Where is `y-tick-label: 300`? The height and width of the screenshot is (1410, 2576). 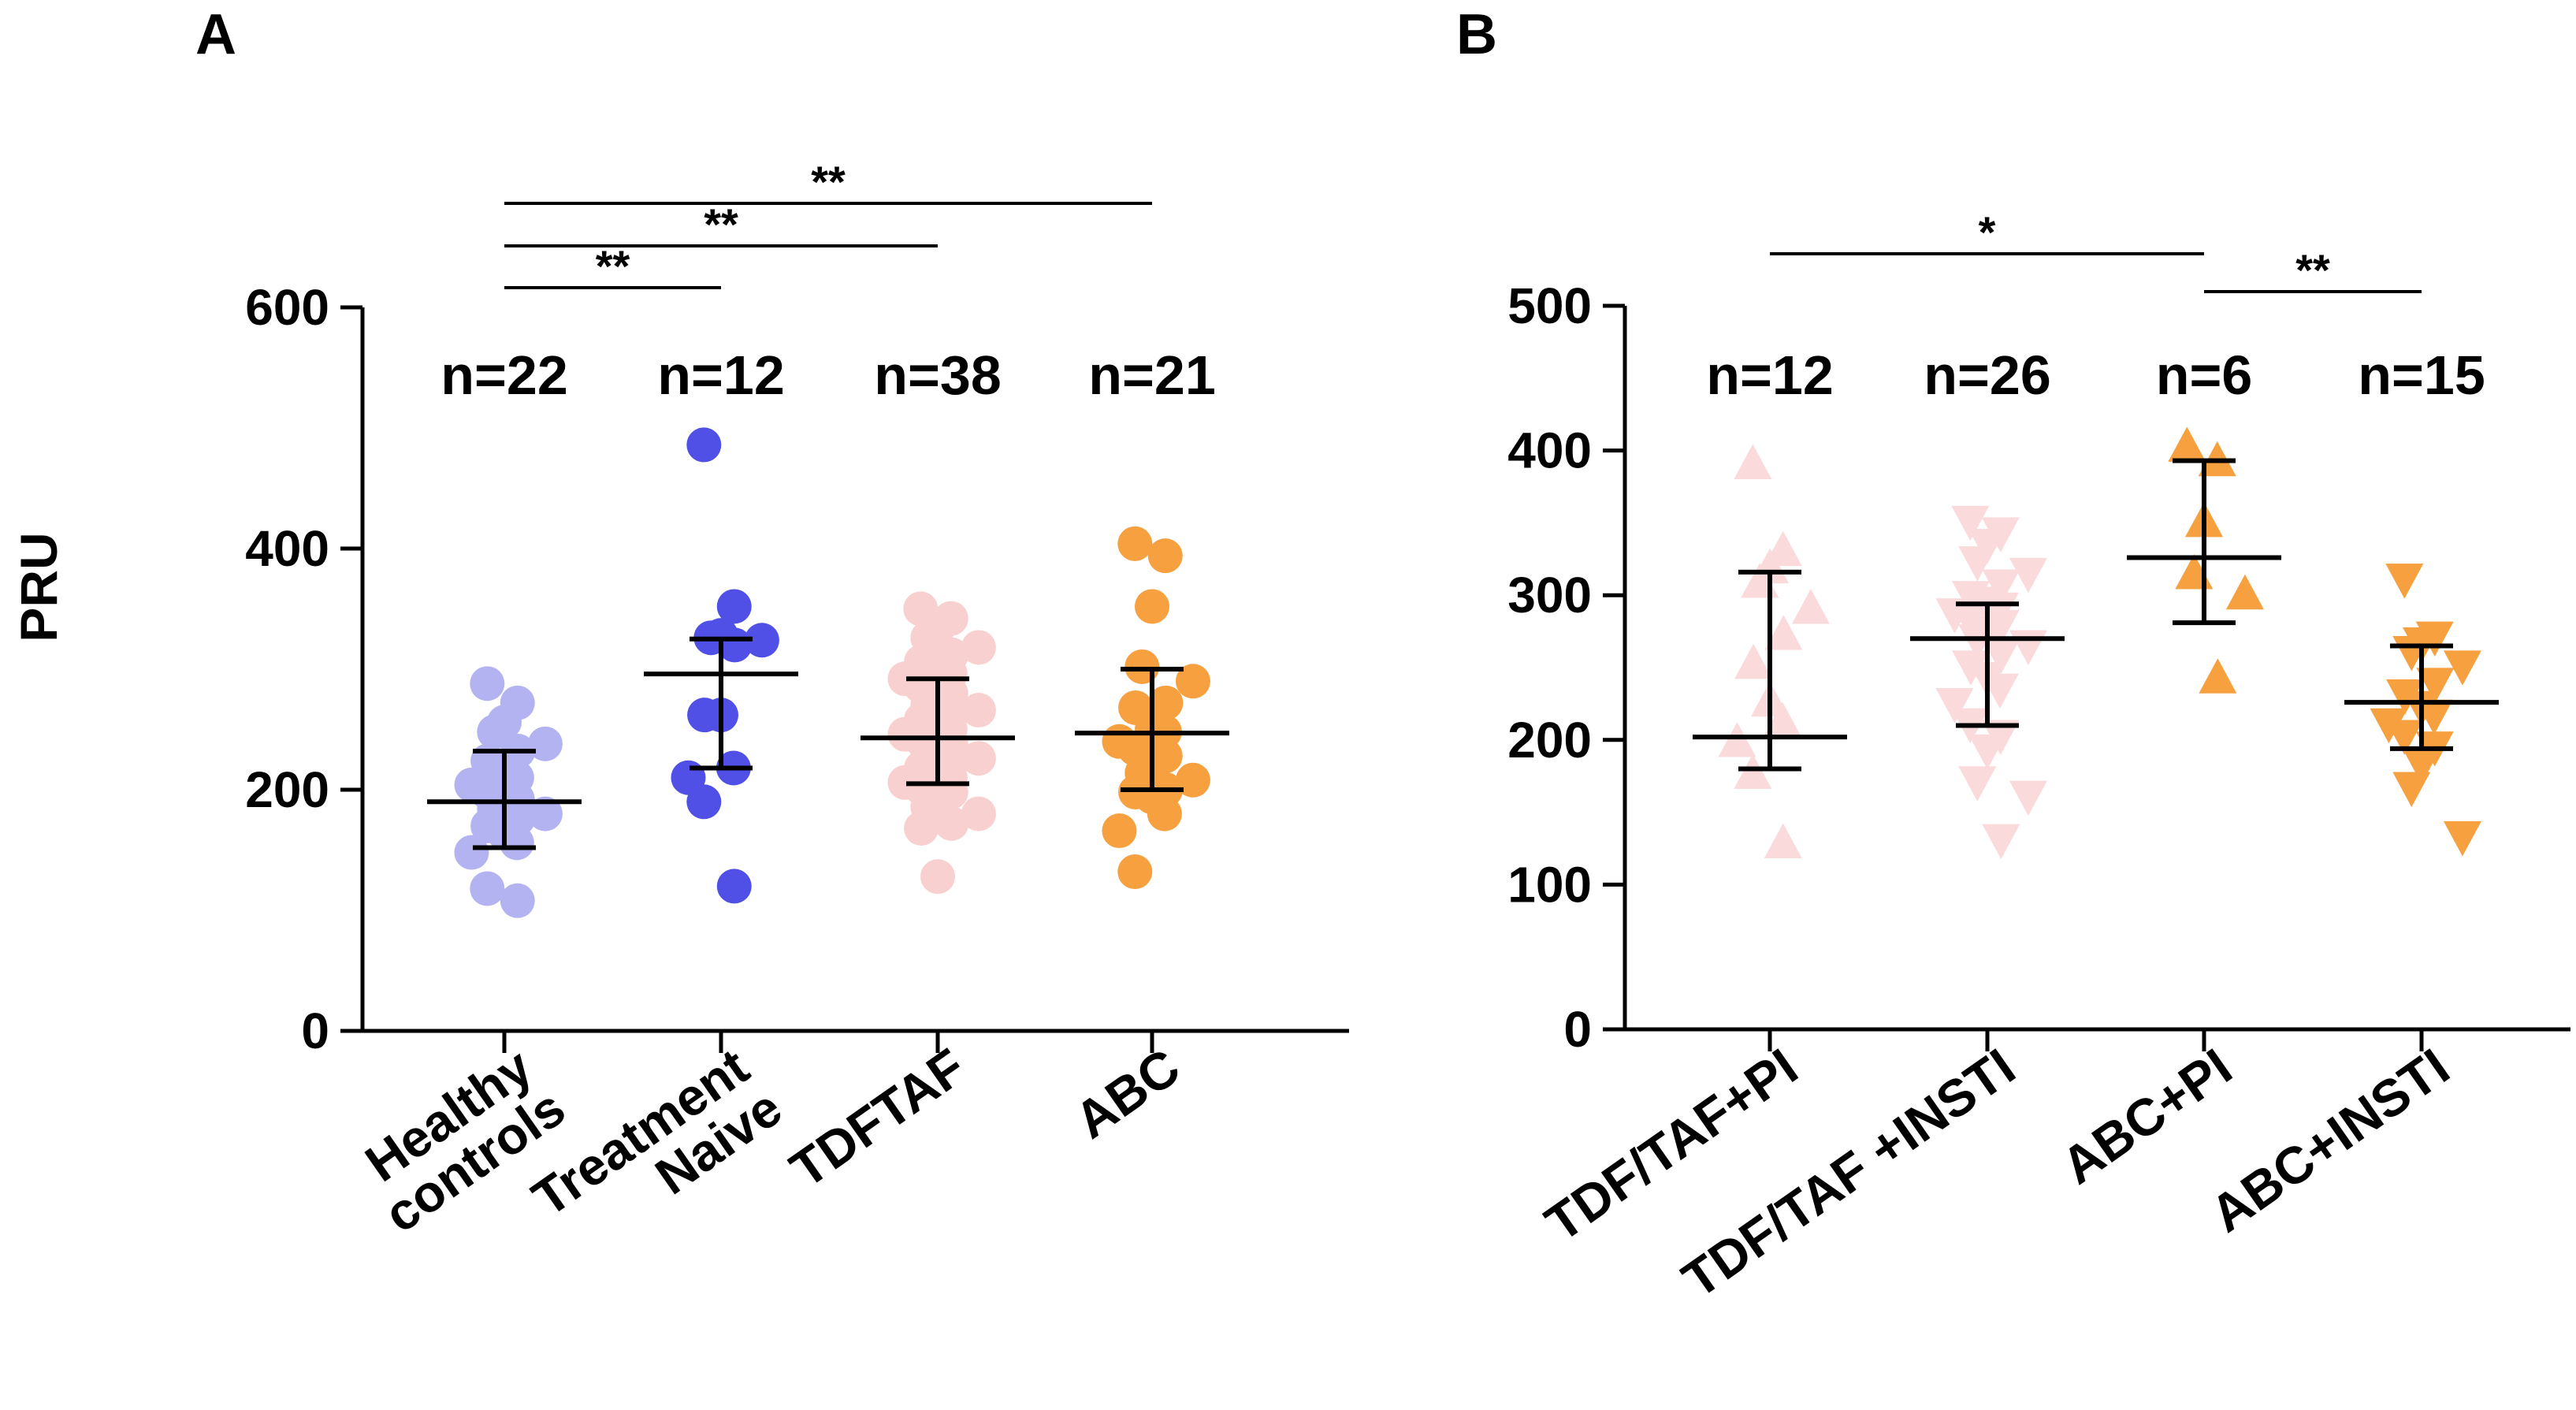 y-tick-label: 300 is located at coordinates (1549, 595).